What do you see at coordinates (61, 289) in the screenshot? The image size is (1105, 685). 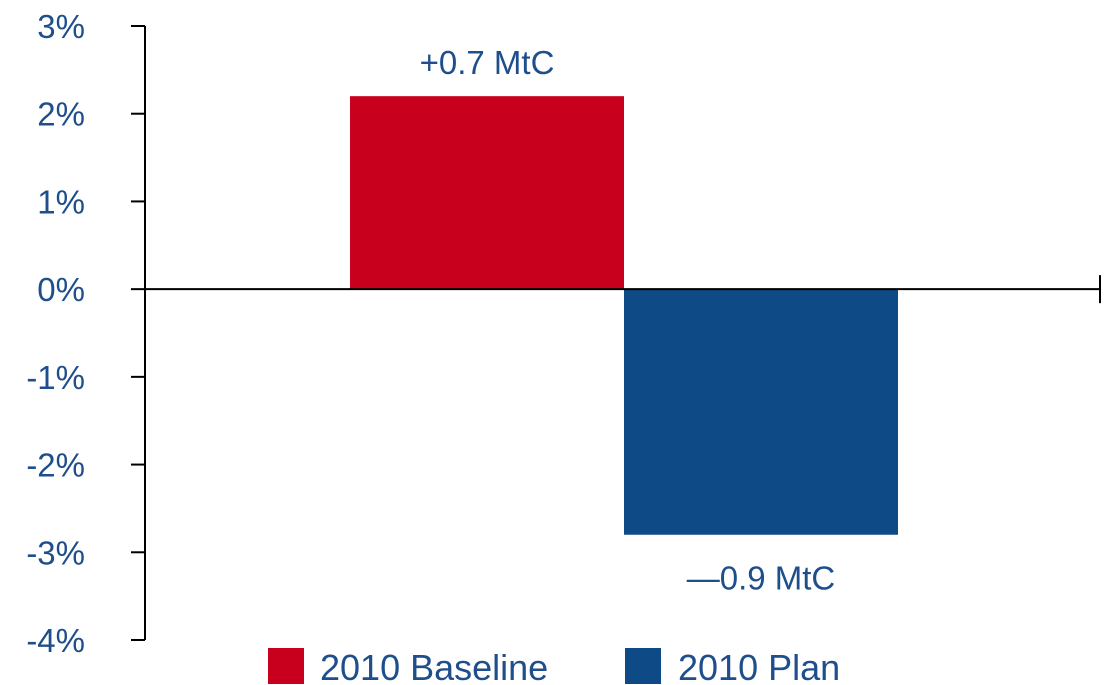 I see `y-tick-label: 0%` at bounding box center [61, 289].